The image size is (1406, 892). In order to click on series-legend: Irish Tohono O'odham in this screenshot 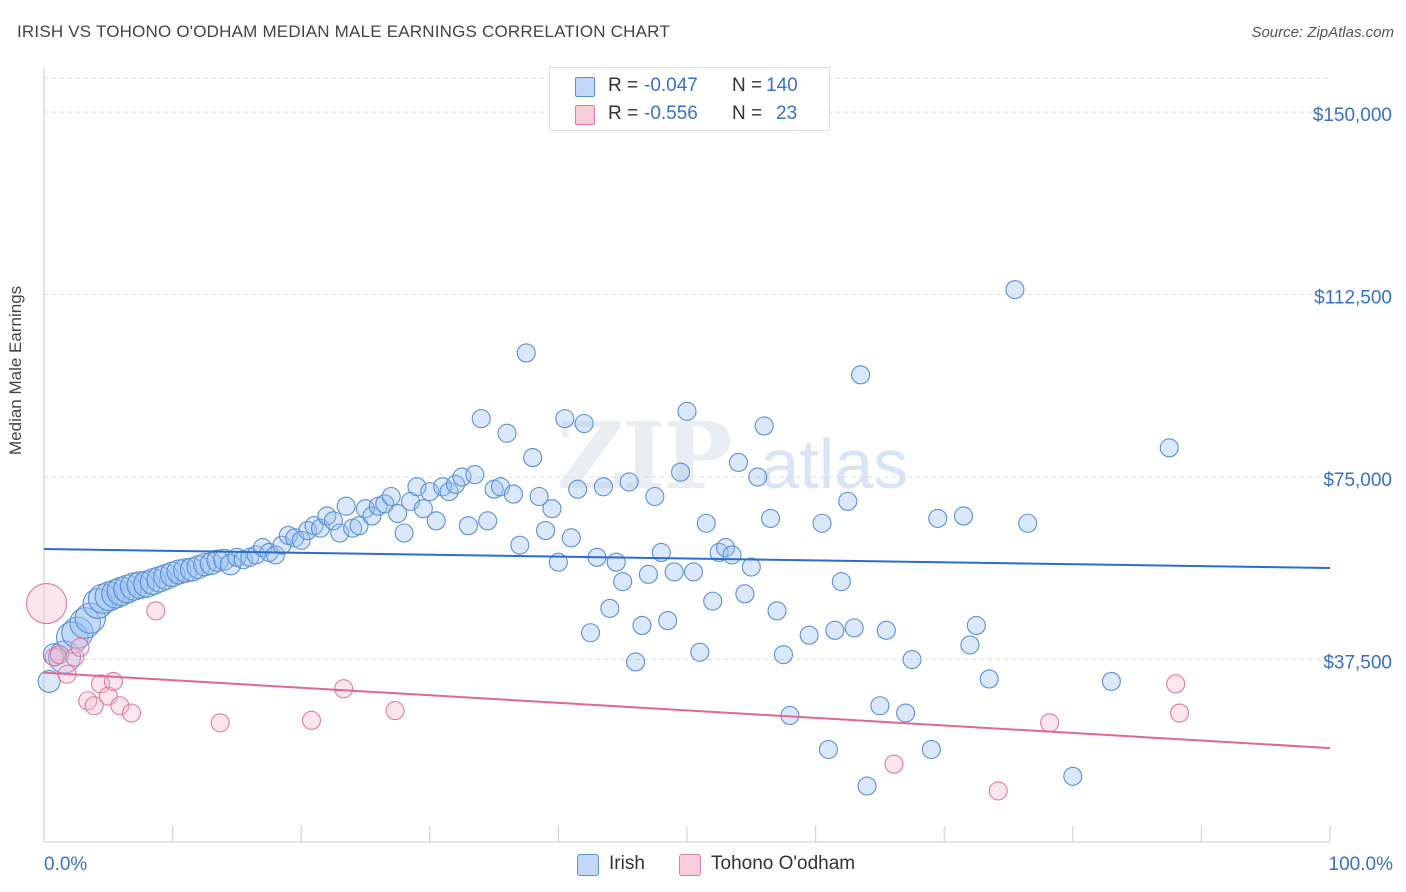, I will do `click(703, 866)`.